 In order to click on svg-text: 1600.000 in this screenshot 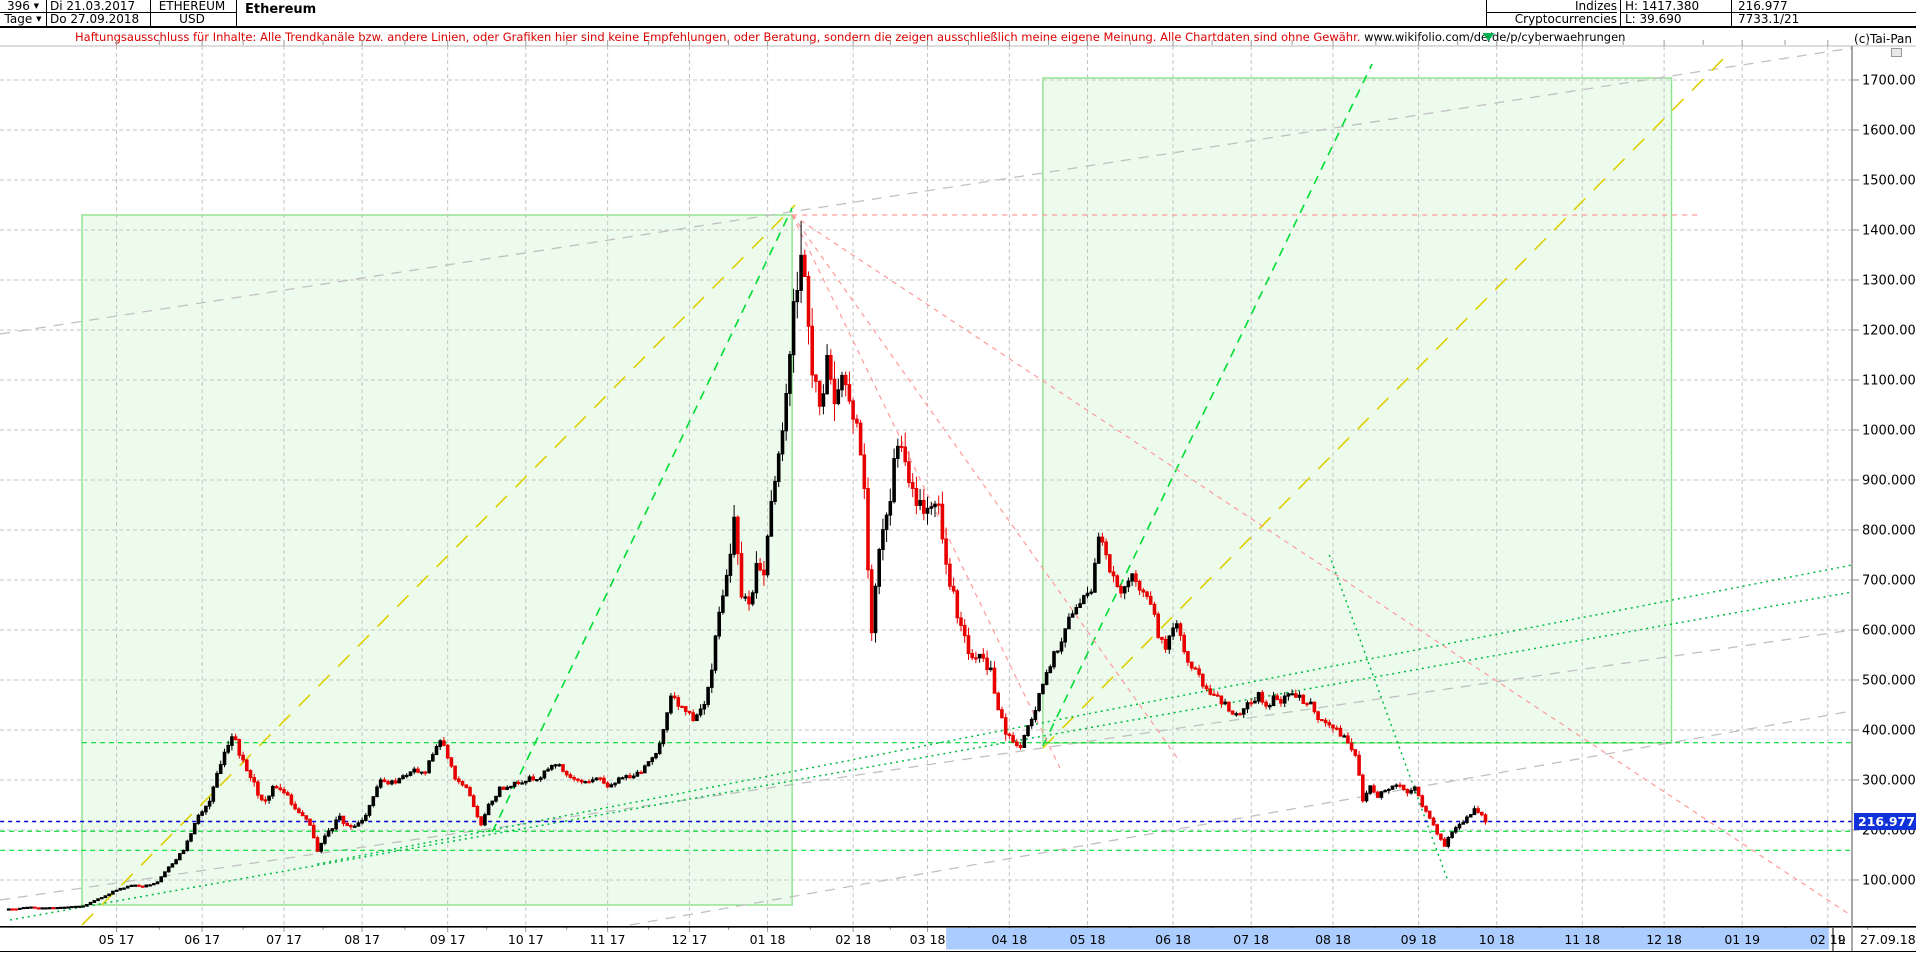, I will do `click(1889, 131)`.